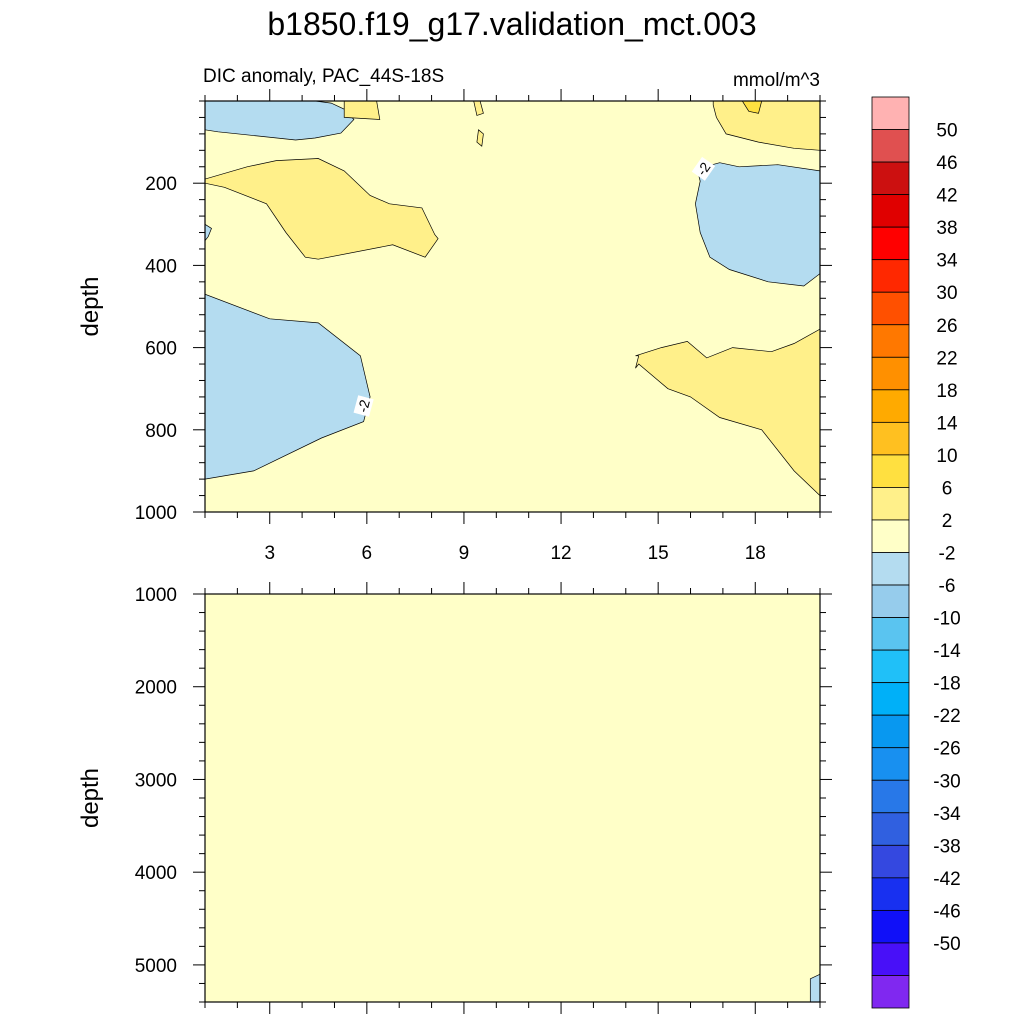 Image resolution: width=1024 pixels, height=1024 pixels. What do you see at coordinates (776, 80) in the screenshot?
I see `subtitle-units: mmol/m^3` at bounding box center [776, 80].